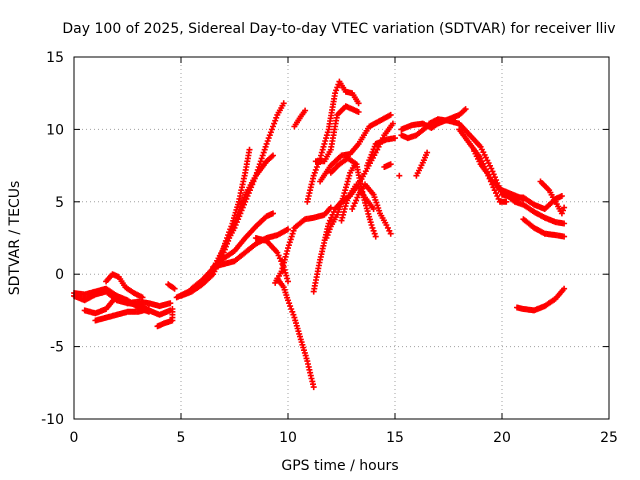 This screenshot has width=640, height=480. What do you see at coordinates (59, 203) in the screenshot?
I see `y-tick-label: 5` at bounding box center [59, 203].